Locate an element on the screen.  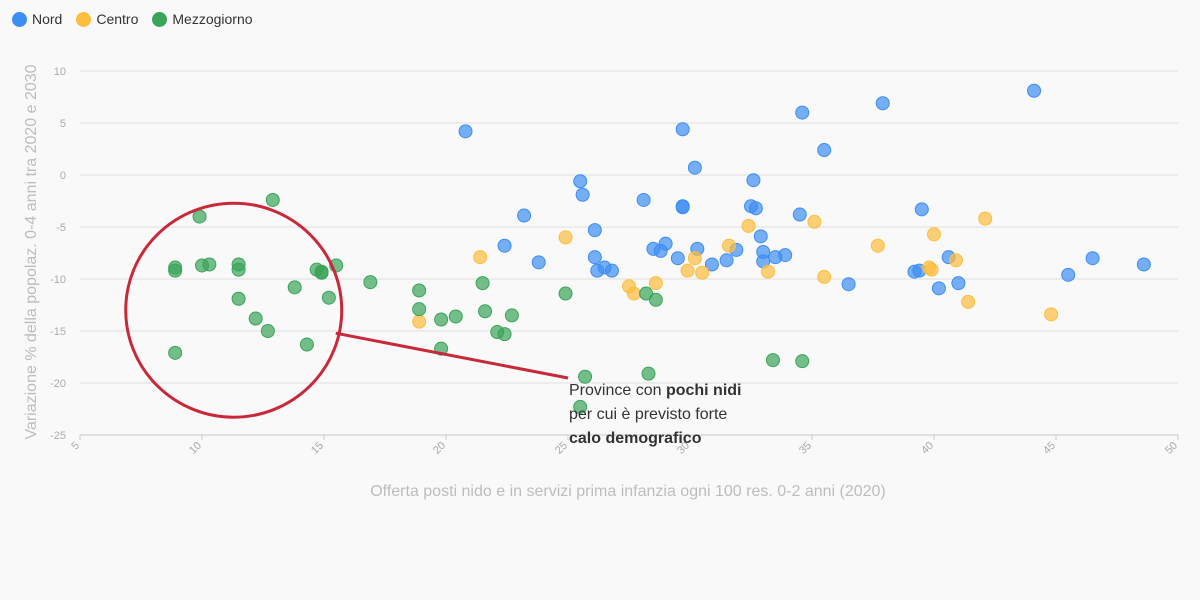
annotation-text-part1: Province con is located at coordinates (617, 390).